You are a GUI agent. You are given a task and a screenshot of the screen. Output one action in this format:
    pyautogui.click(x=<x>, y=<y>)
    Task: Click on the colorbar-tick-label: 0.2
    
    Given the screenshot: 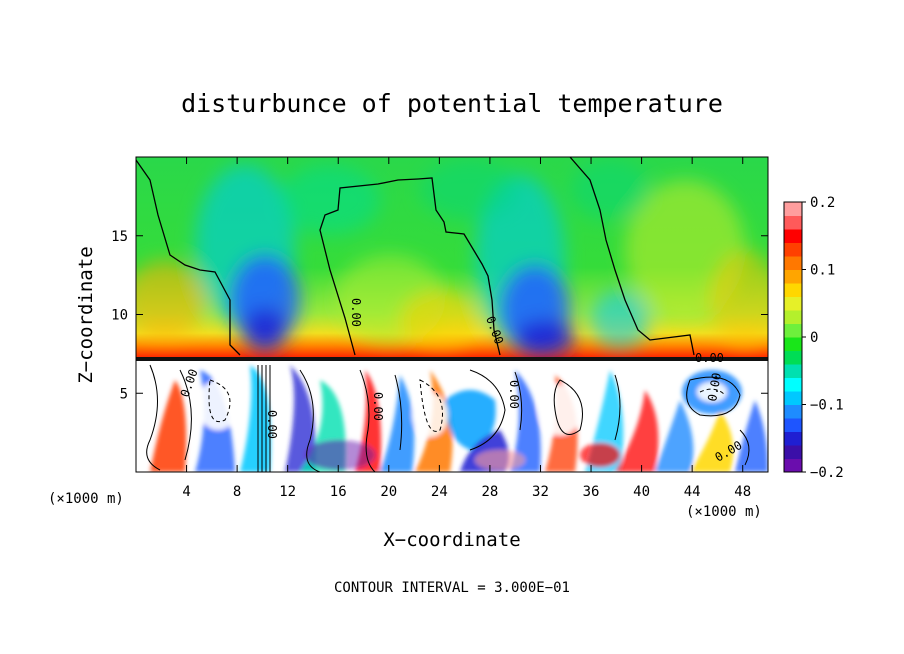 What is the action you would take?
    pyautogui.click(x=822, y=203)
    